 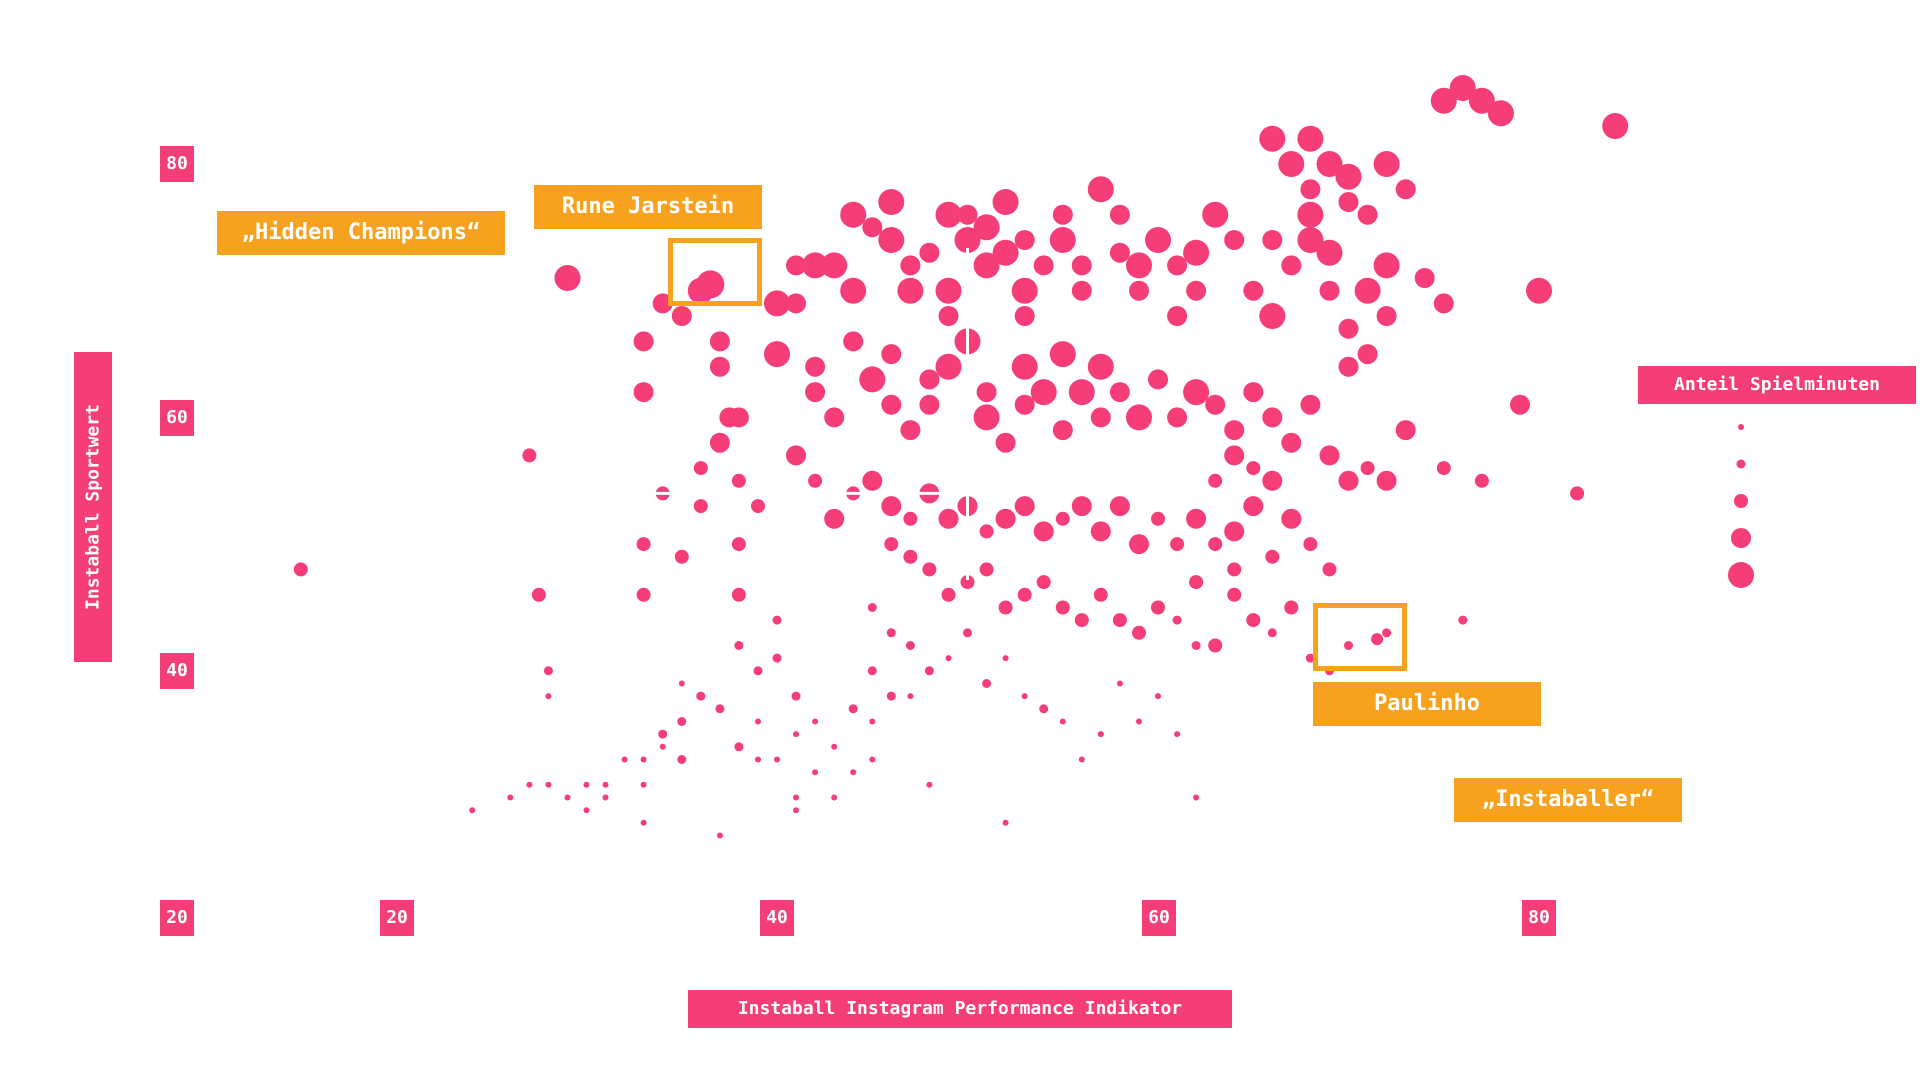 I want to click on size-legend-marker, so click(x=1741, y=464).